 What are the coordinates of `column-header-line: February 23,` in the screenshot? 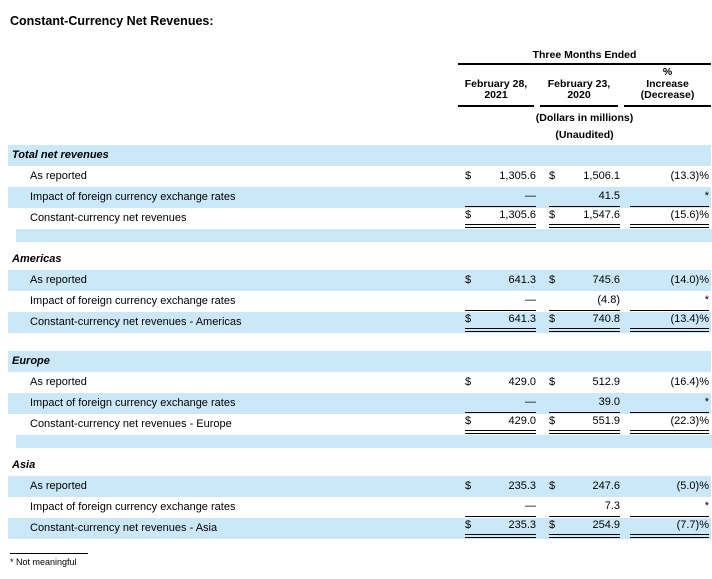 It's located at (579, 83).